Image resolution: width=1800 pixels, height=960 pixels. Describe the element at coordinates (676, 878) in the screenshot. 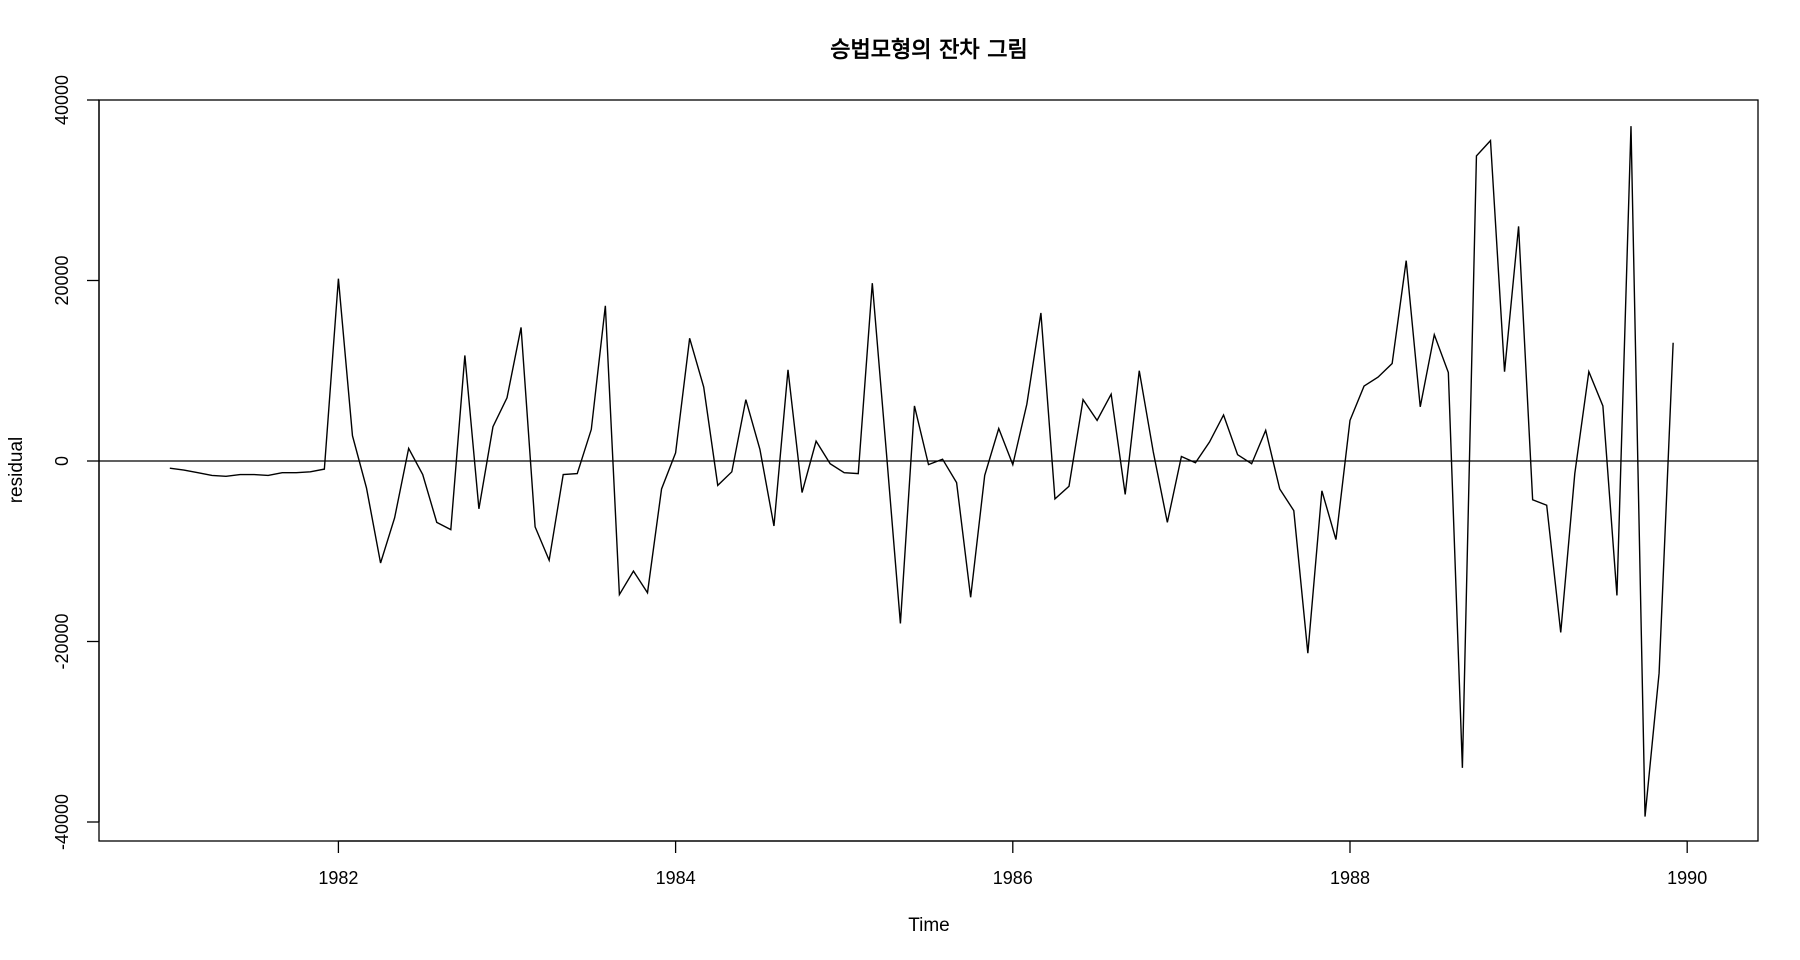

I see `x-tick-label: 1984` at that location.